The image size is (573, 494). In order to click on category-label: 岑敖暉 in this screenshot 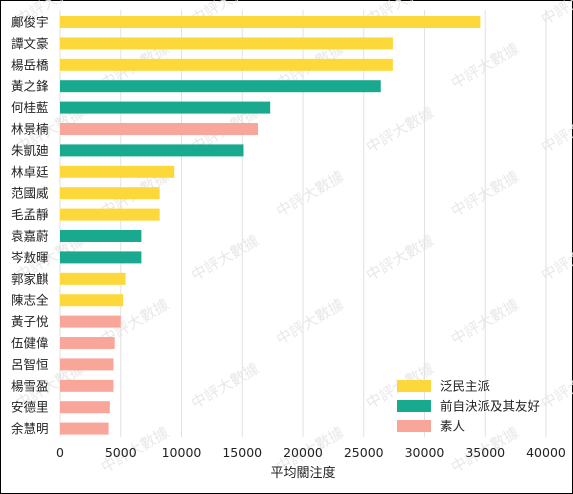, I will do `click(30, 257)`.